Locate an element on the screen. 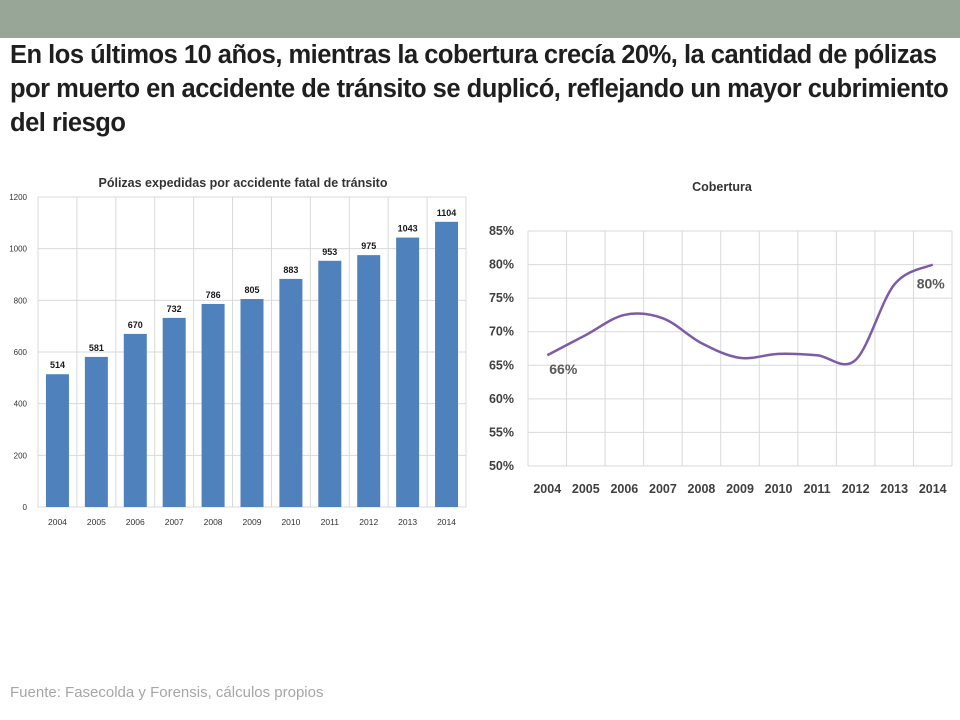  y-tick-label: 400 is located at coordinates (21, 404).